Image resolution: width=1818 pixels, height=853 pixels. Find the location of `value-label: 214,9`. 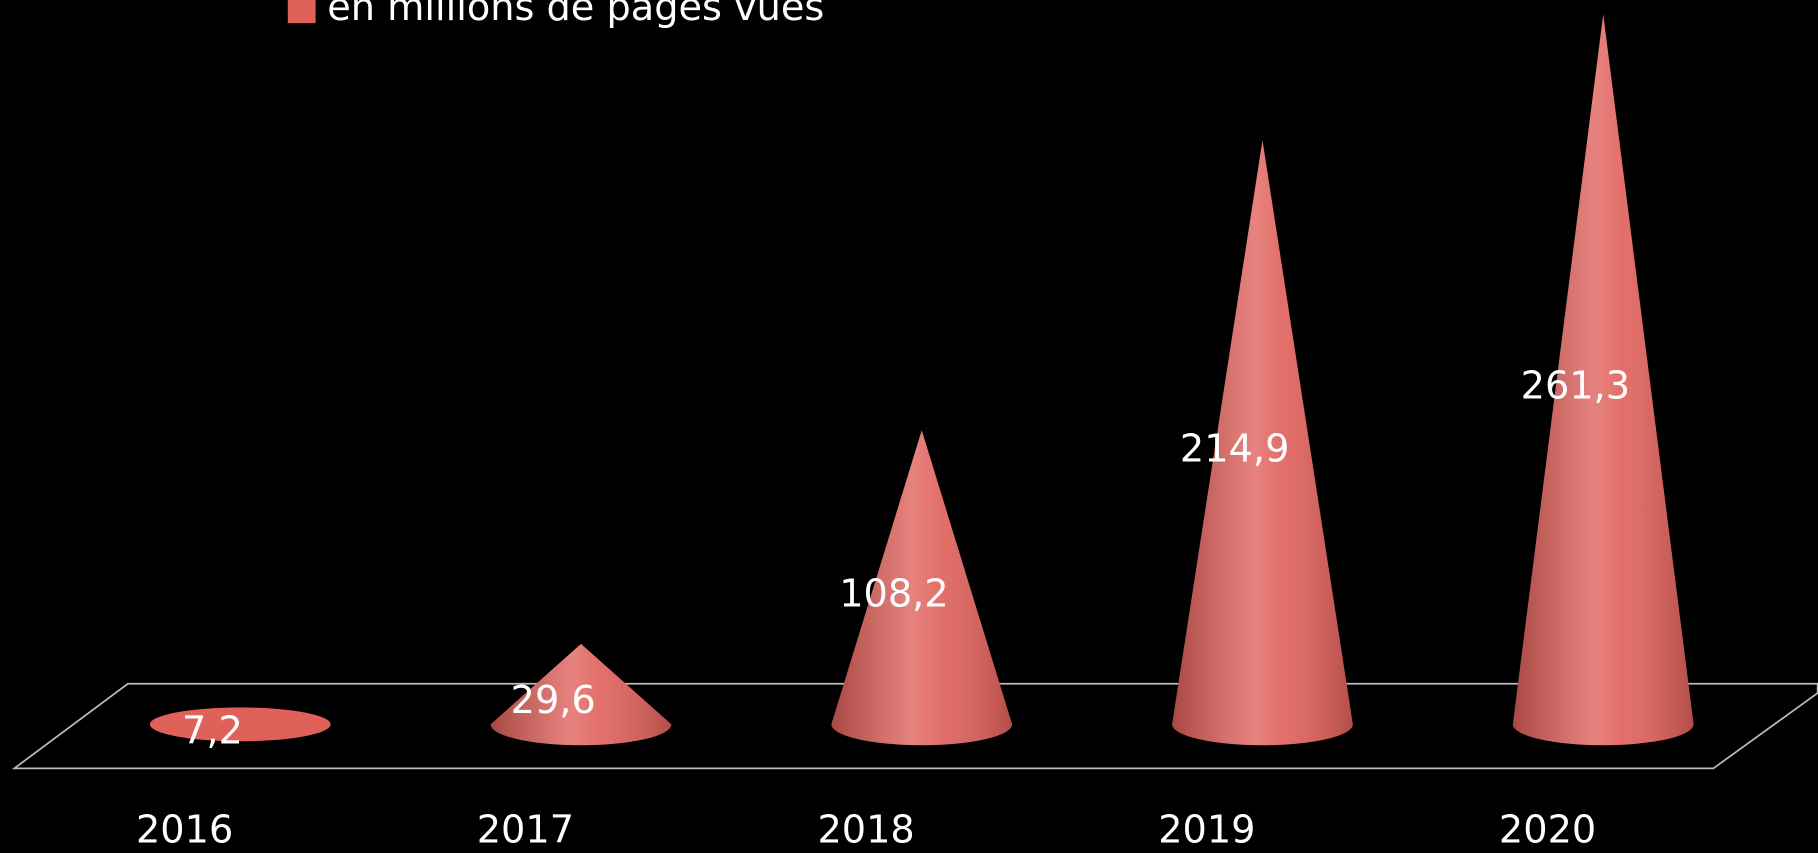

value-label: 214,9 is located at coordinates (1234, 449).